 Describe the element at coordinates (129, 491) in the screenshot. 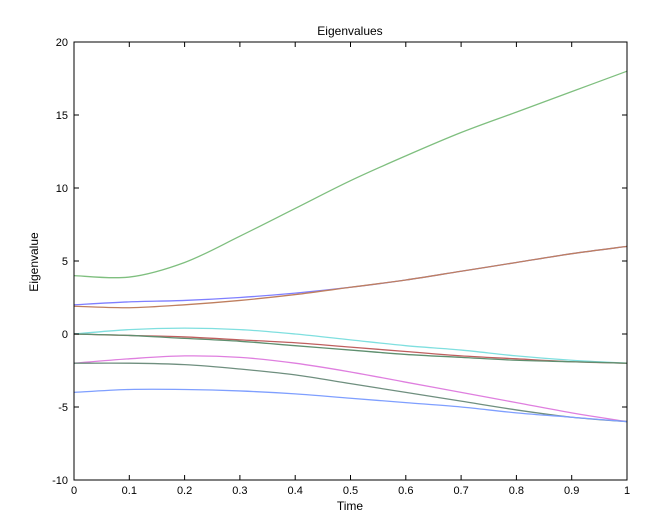

I see `x-tick-label: 0.1` at that location.